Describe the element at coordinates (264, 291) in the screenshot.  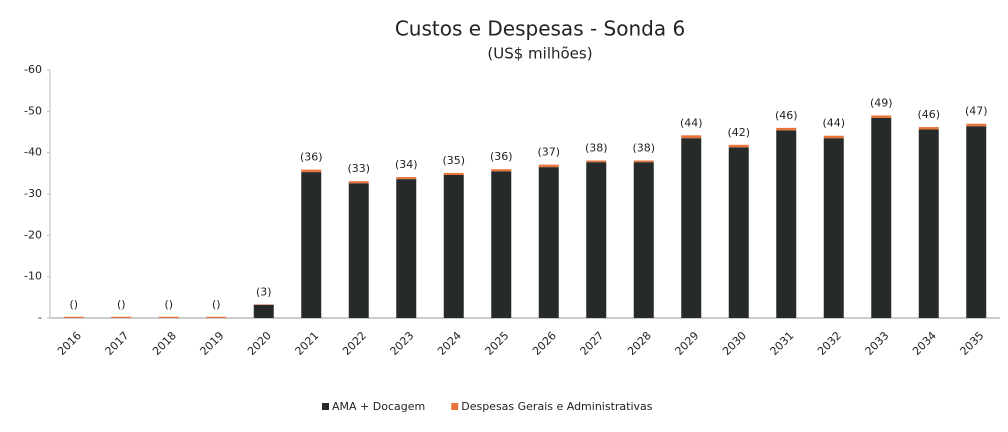
I see `total-label: (3)` at that location.